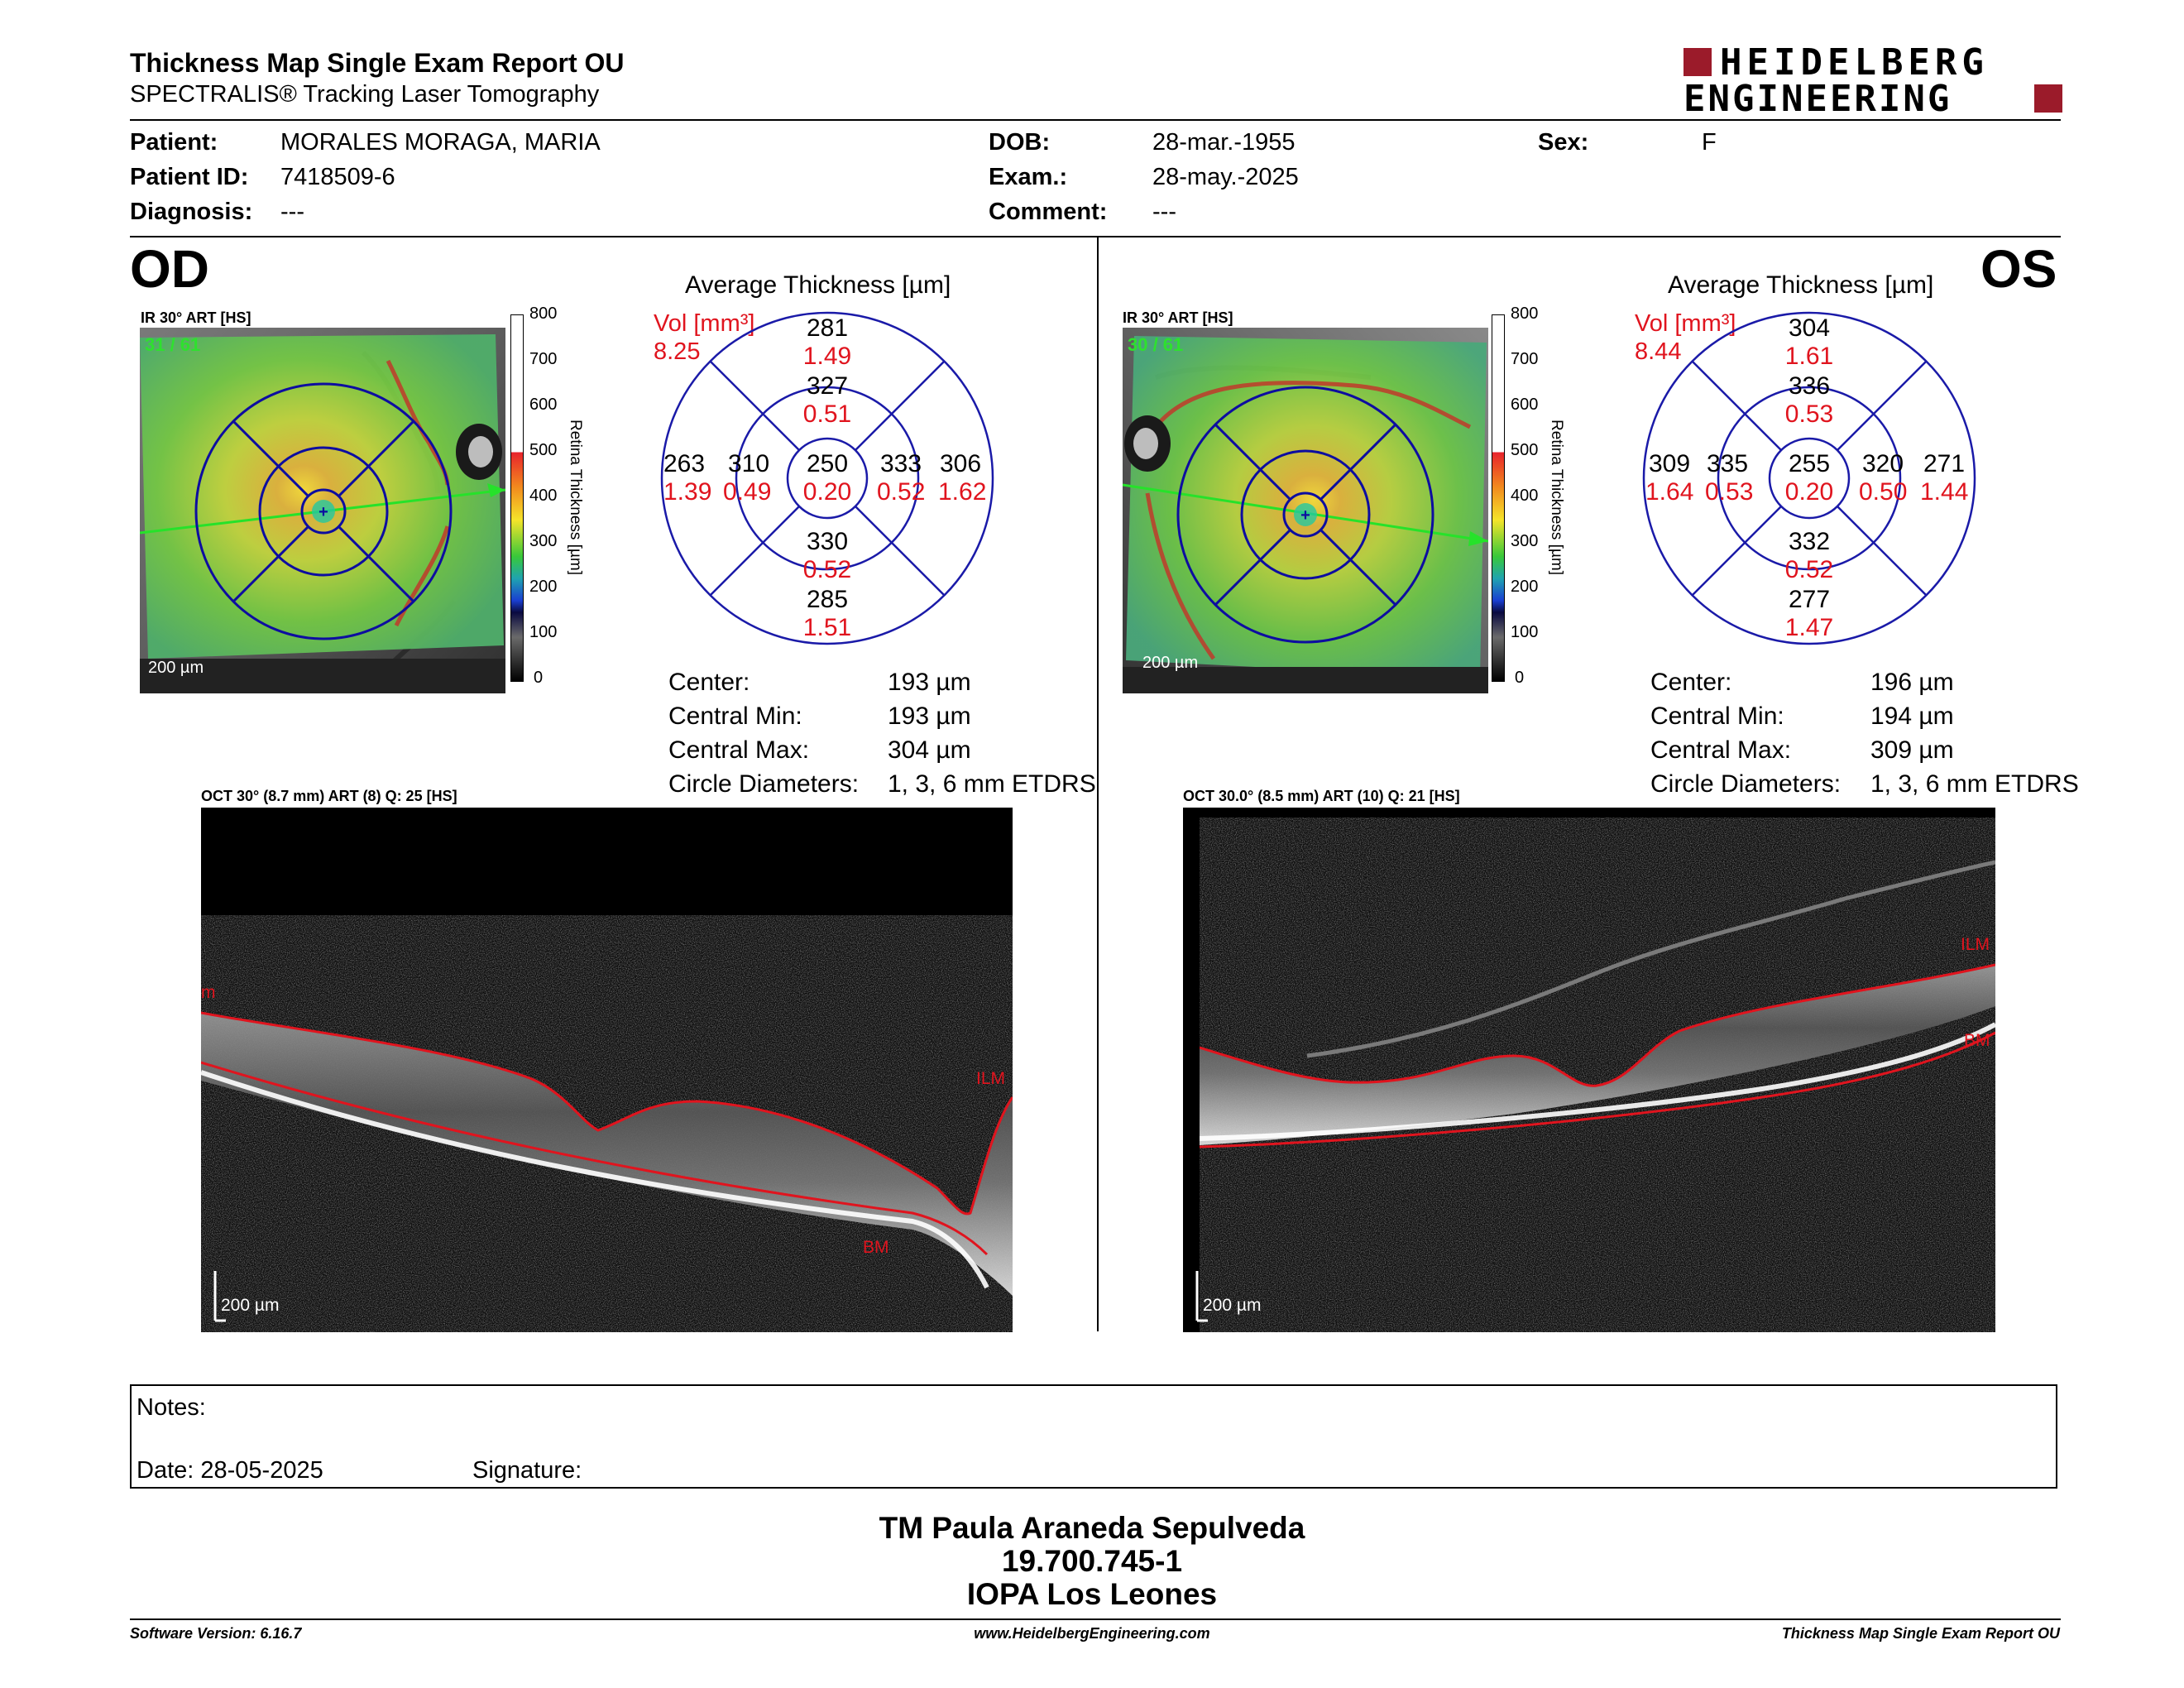 This screenshot has height=1688, width=2184. What do you see at coordinates (229, 1470) in the screenshot?
I see `date-label: Date: 28-05-2025` at bounding box center [229, 1470].